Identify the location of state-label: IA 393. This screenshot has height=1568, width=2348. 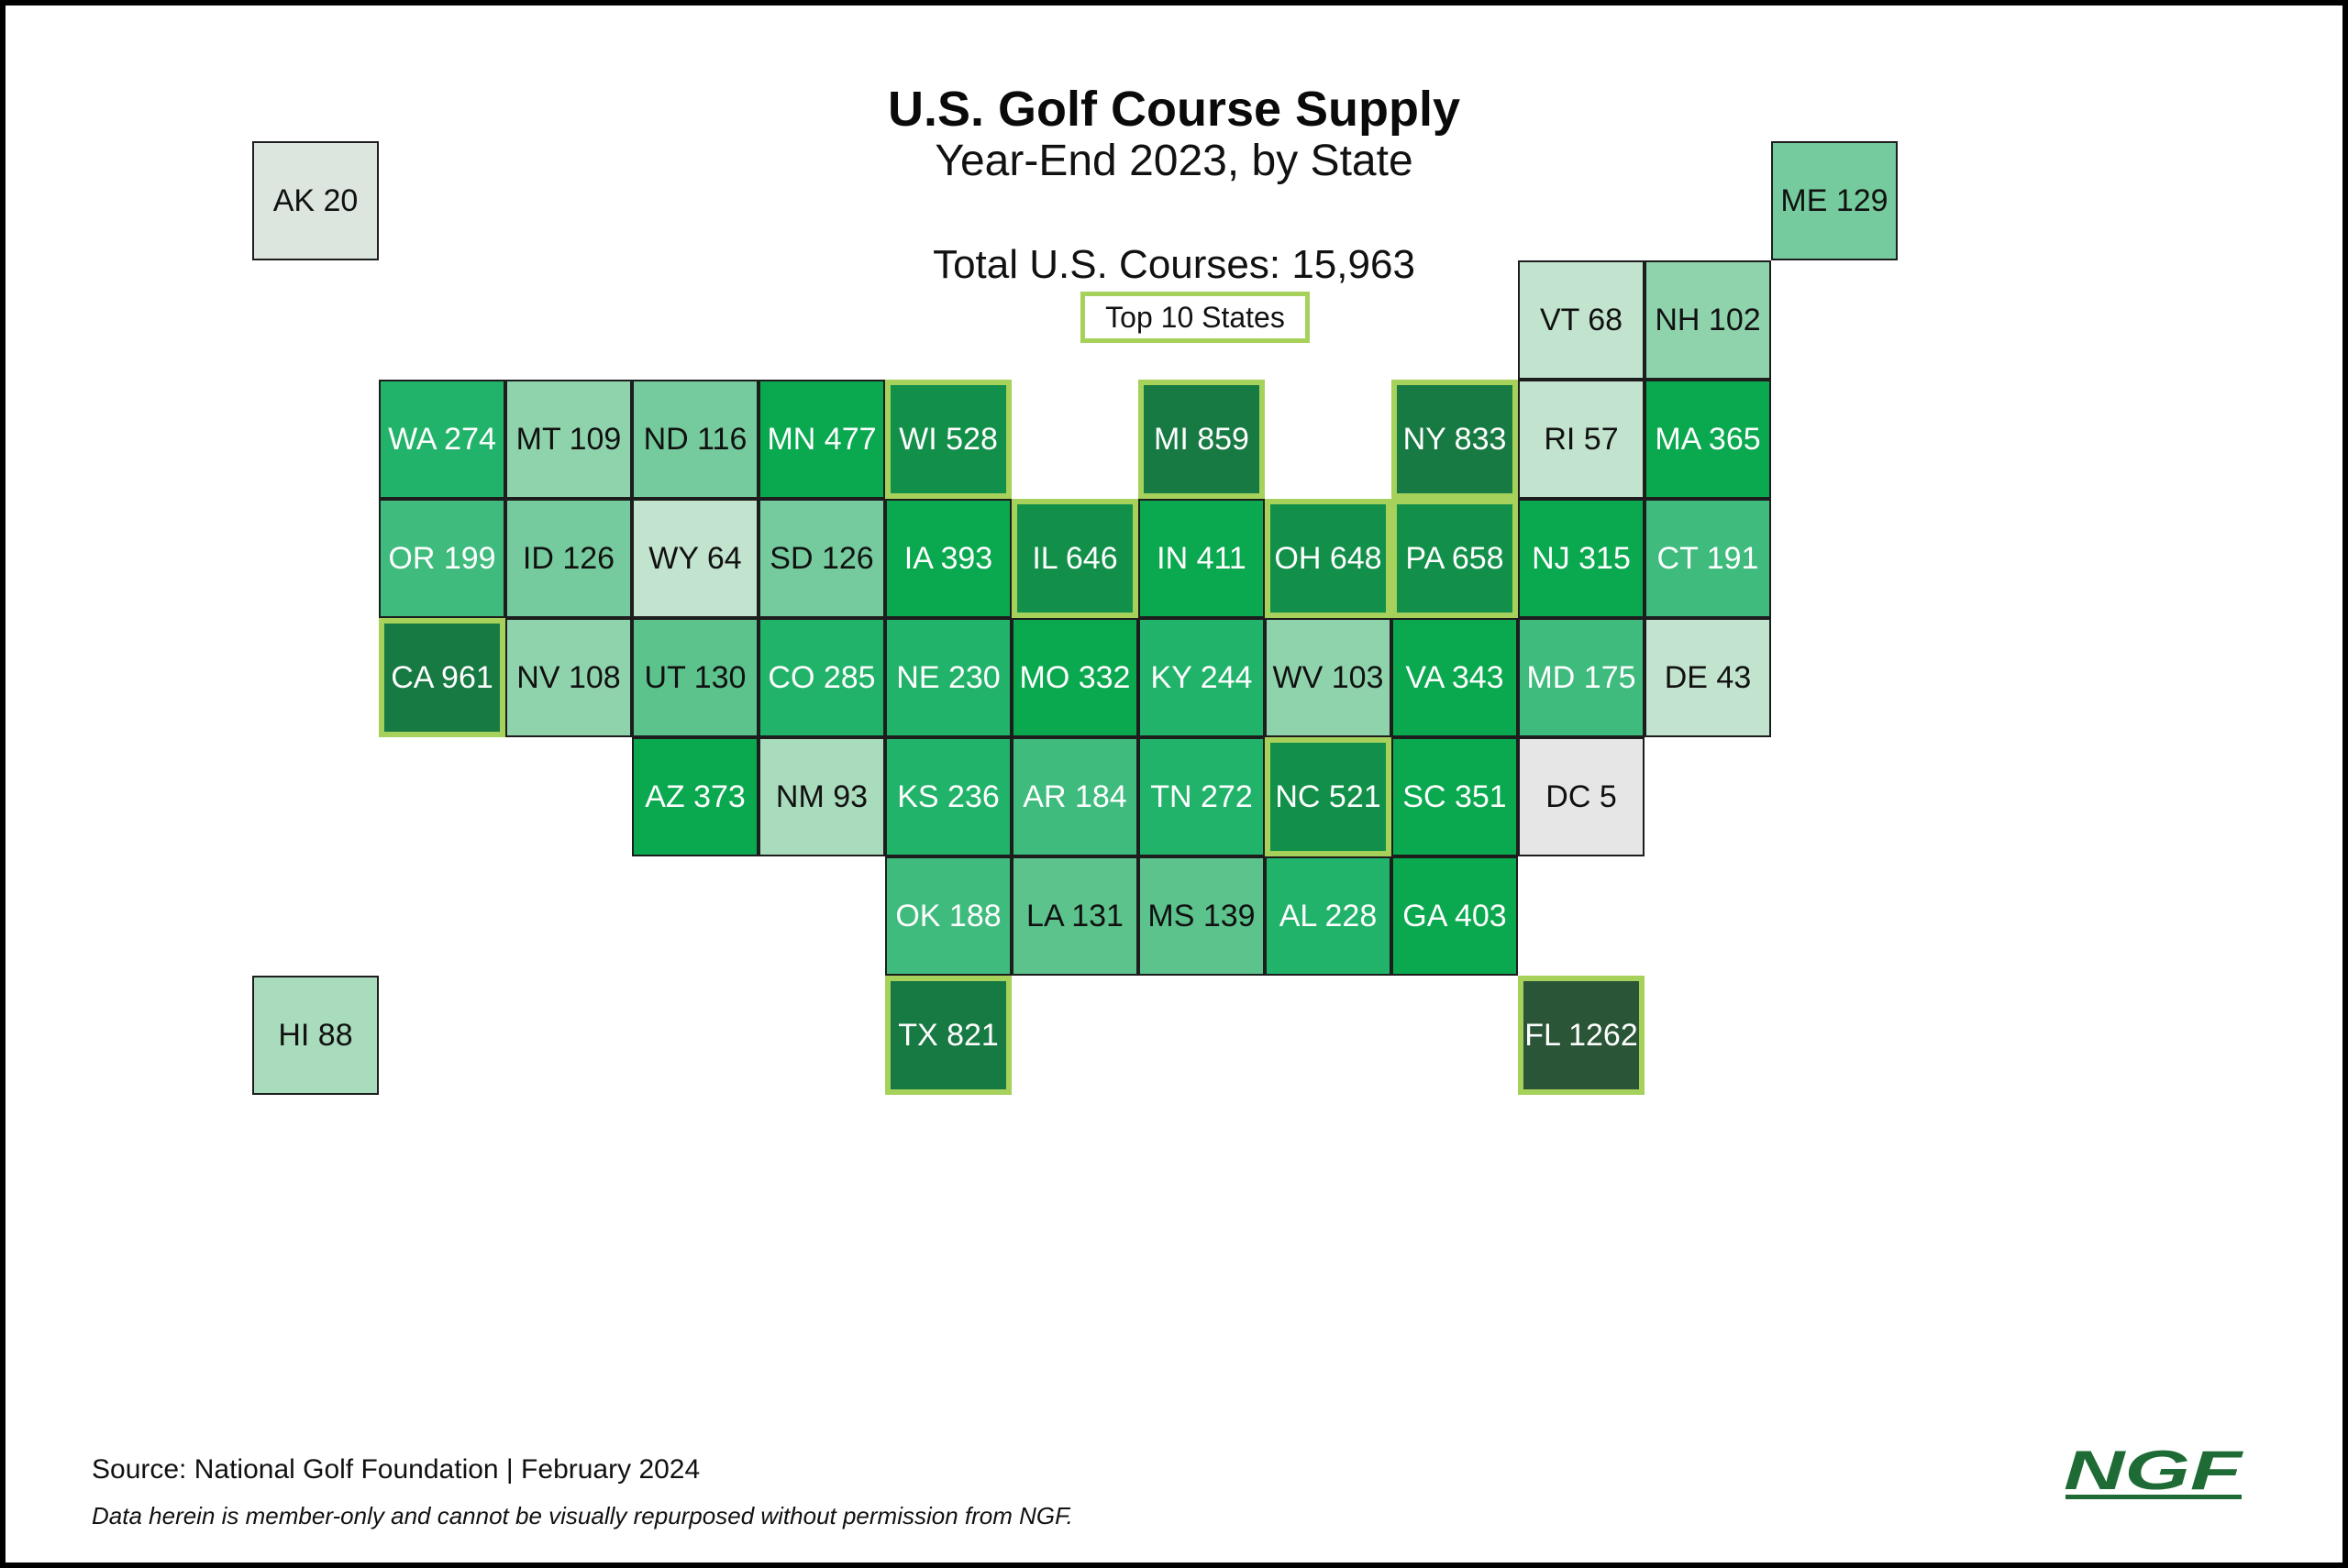
(948, 558).